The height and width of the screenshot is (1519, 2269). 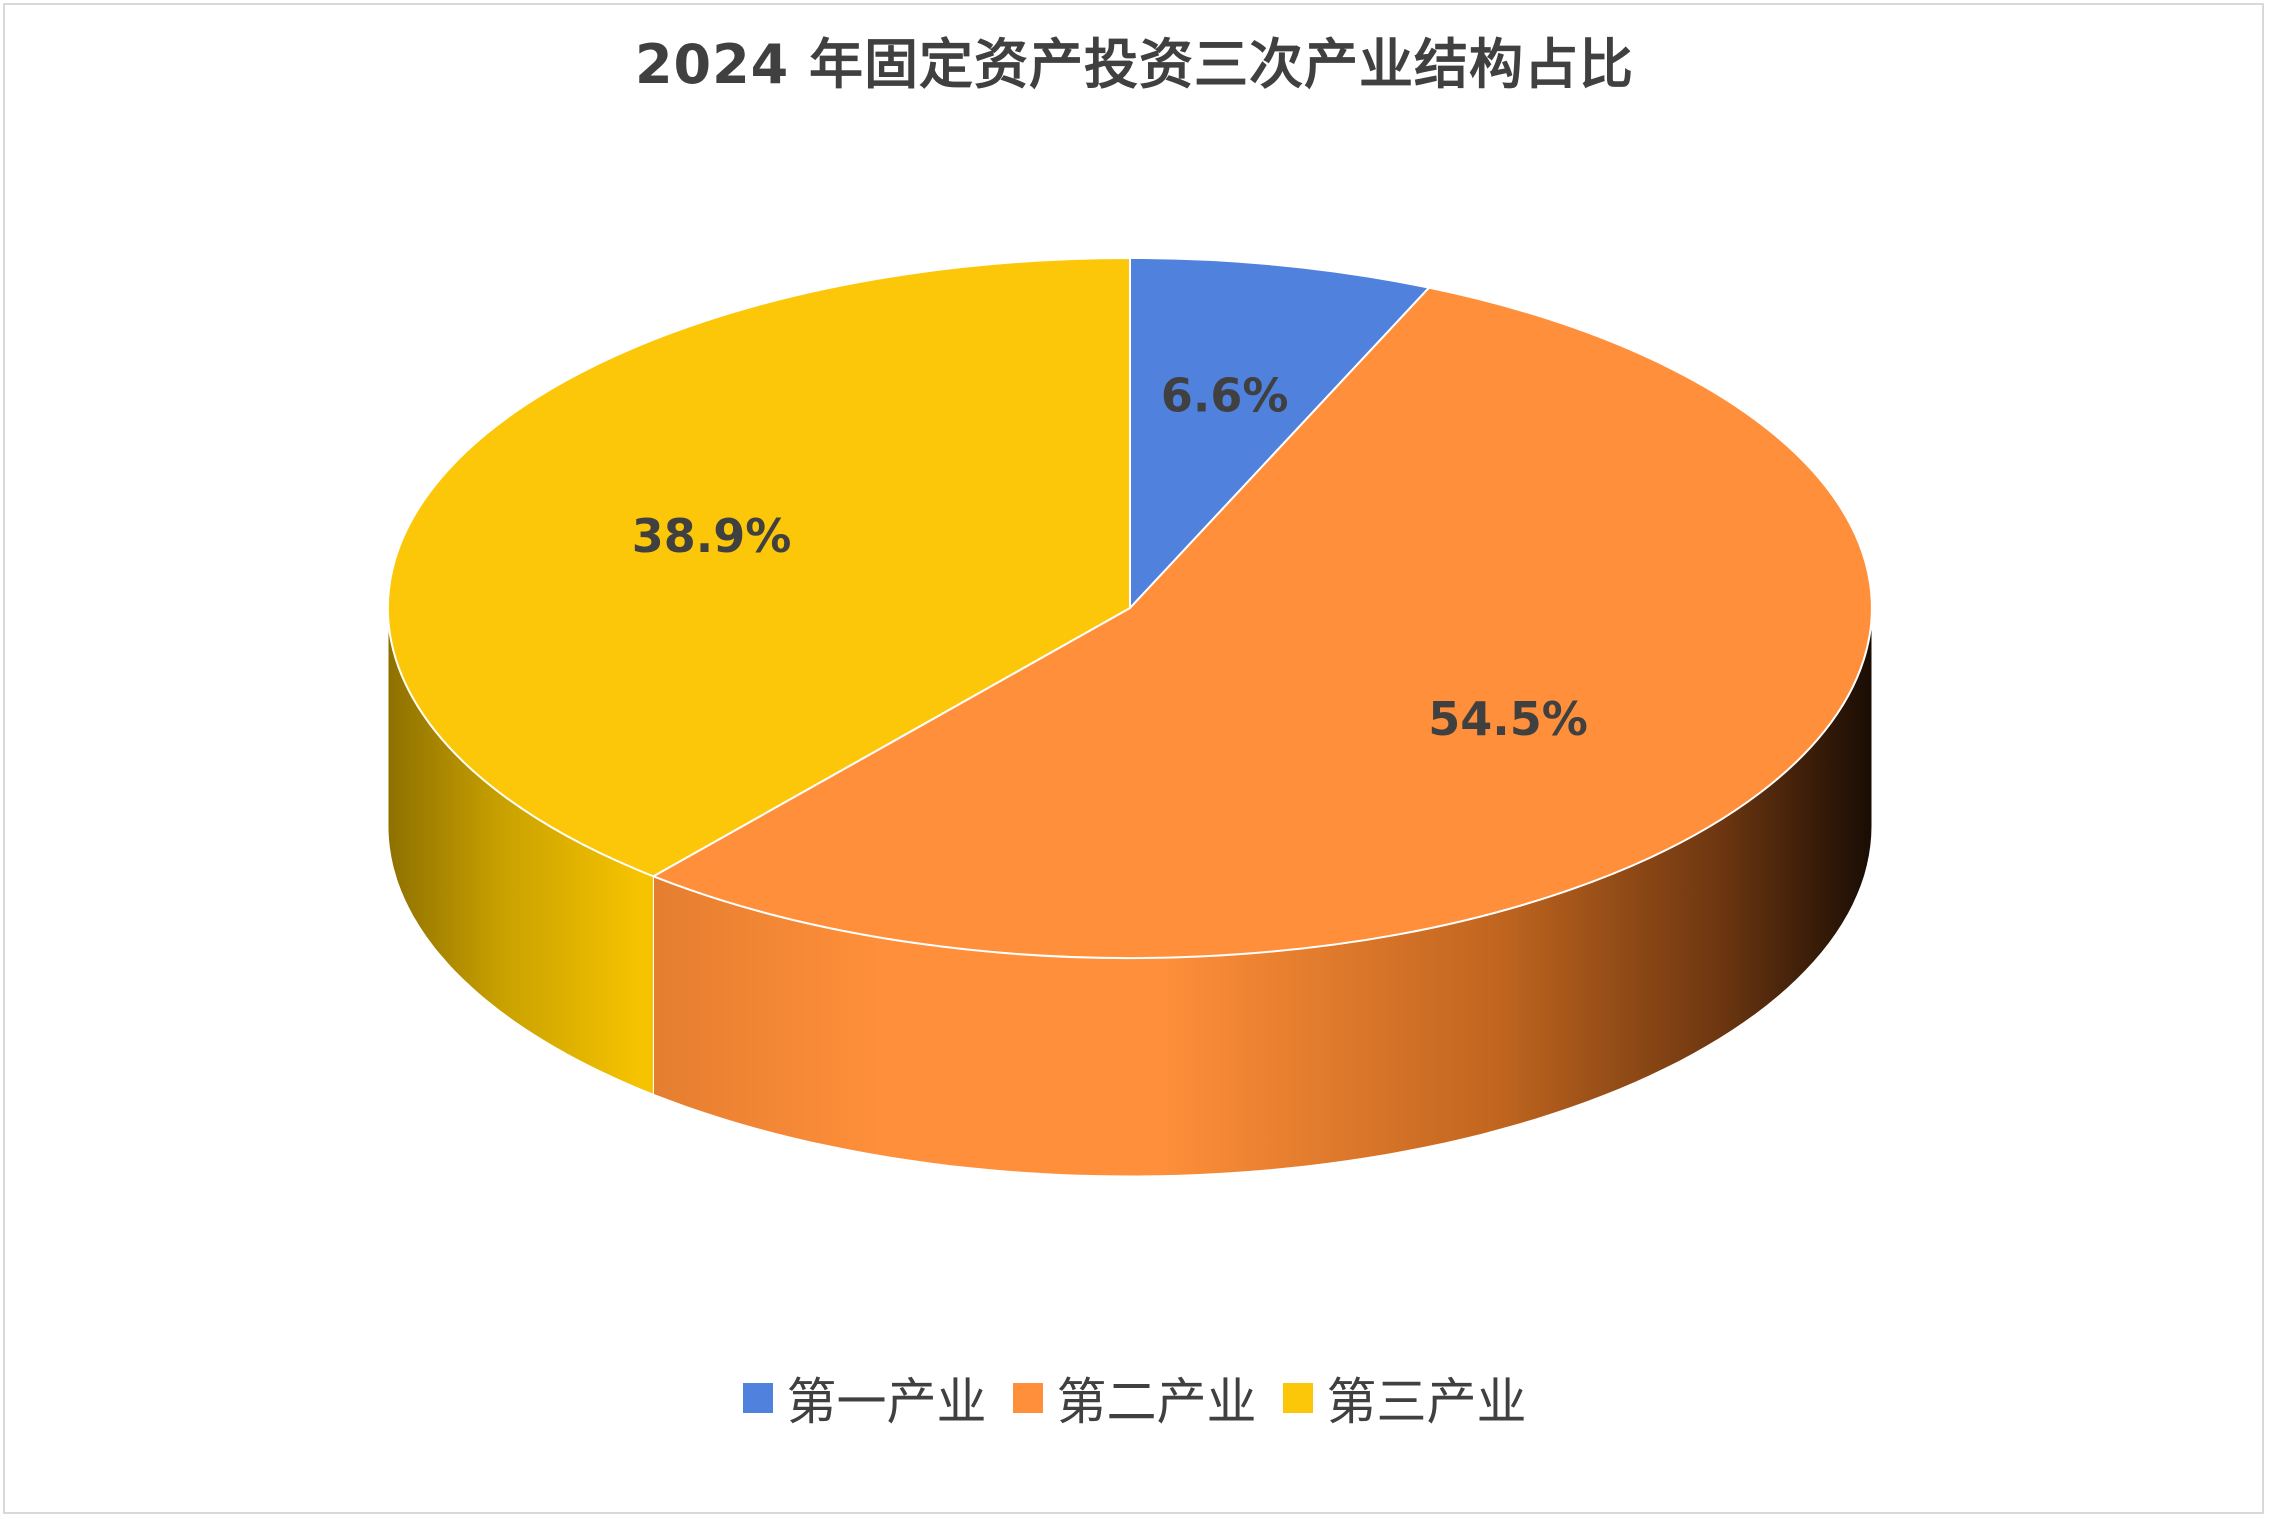 I want to click on legend-item-primary: 第一产业, so click(x=864, y=1398).